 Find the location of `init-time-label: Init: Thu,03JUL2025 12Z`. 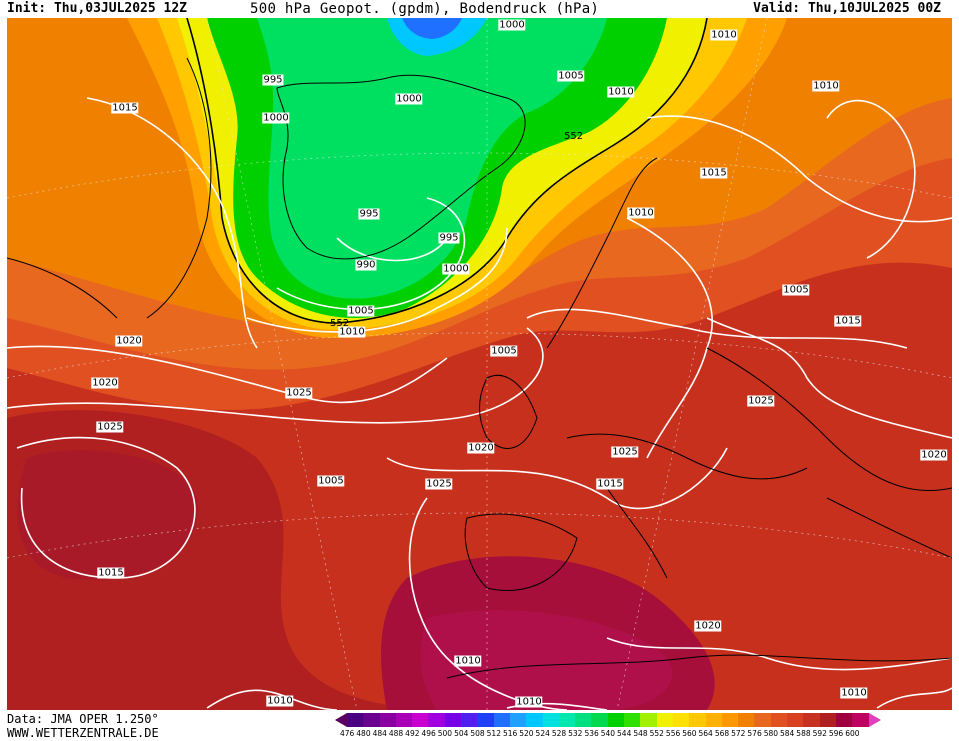

init-time-label: Init: Thu,03JUL2025 12Z is located at coordinates (97, 8).